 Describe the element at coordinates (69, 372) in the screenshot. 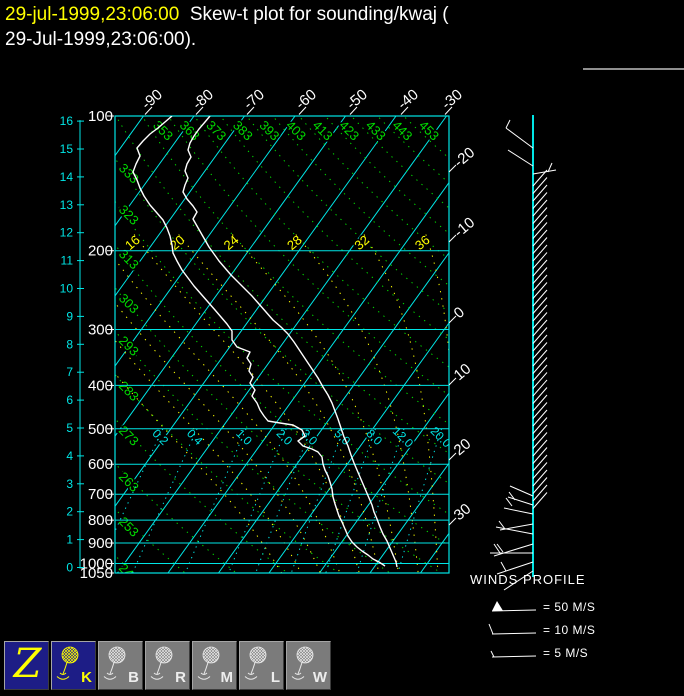

I see `svg-text: 7` at that location.